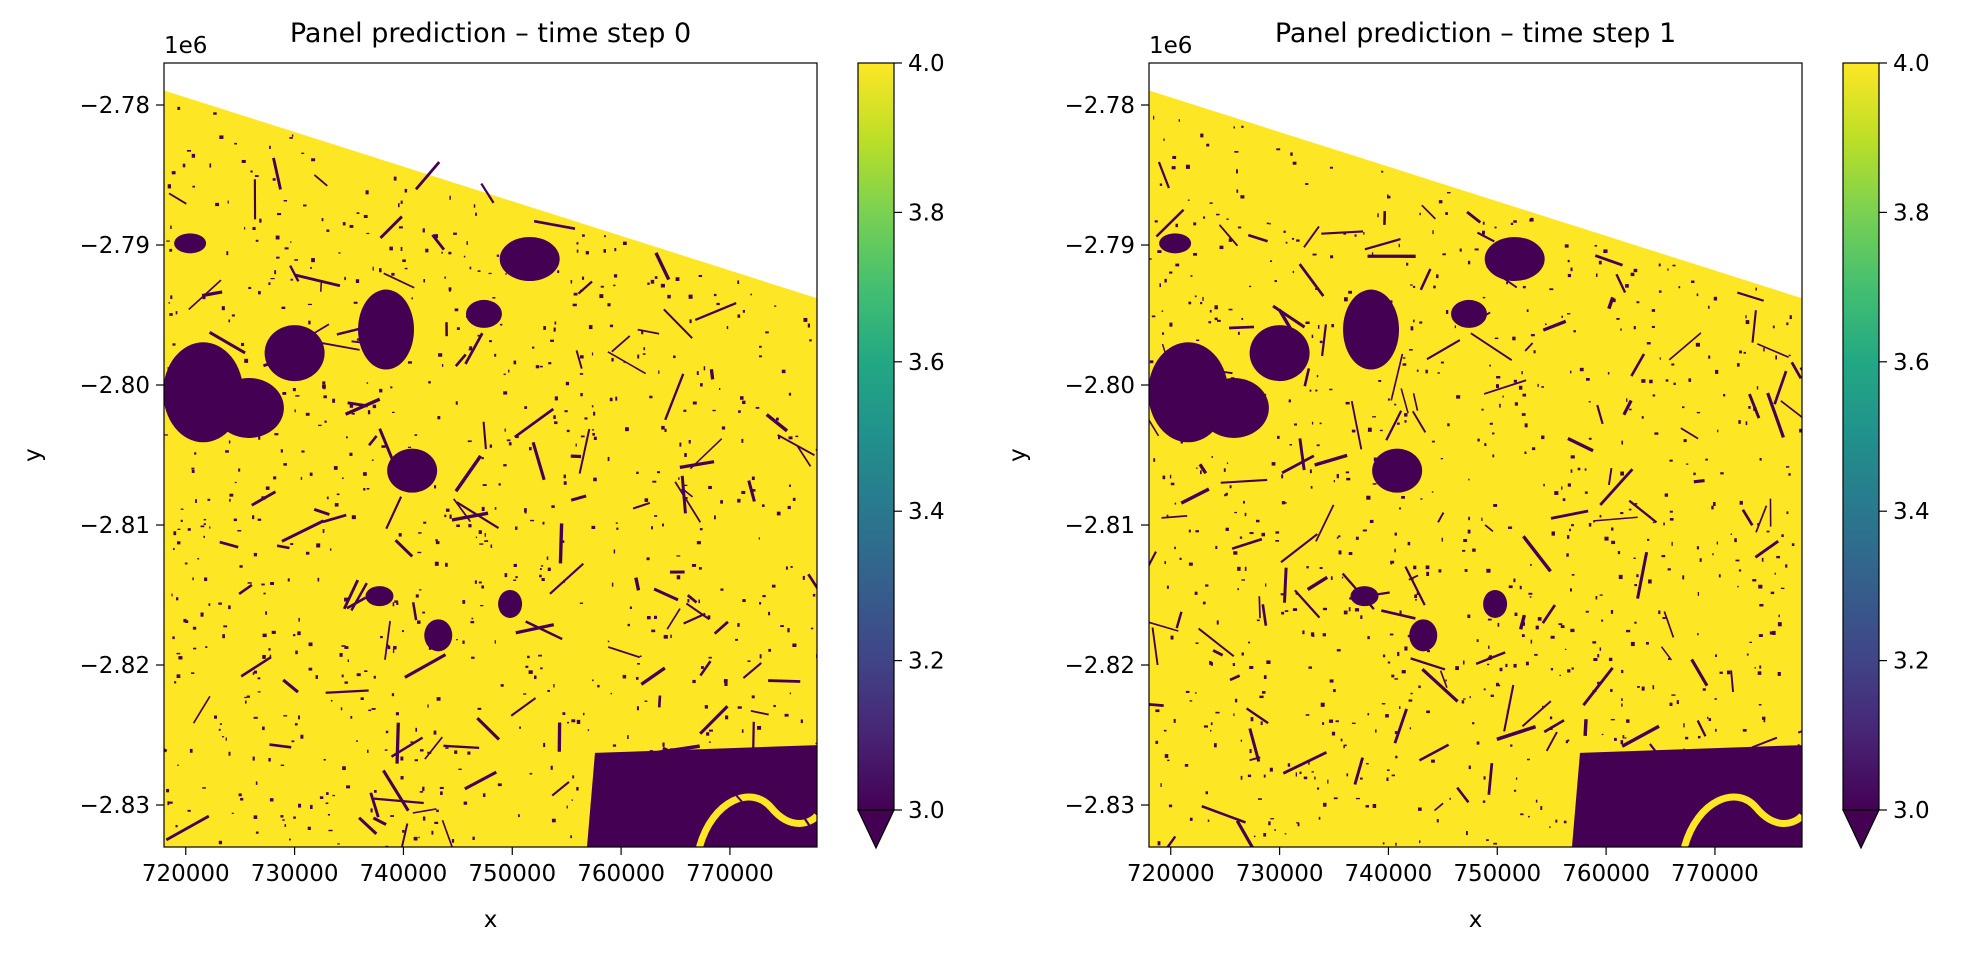  I want to click on colorbar-tick-label: 3.2, so click(926, 662).